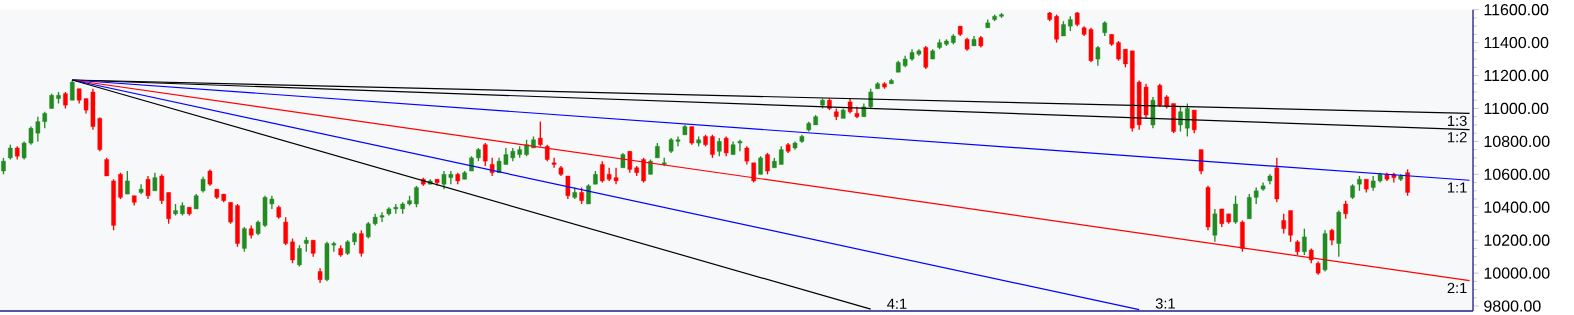  Describe the element at coordinates (1457, 187) in the screenshot. I see `series-label: 1:1` at that location.